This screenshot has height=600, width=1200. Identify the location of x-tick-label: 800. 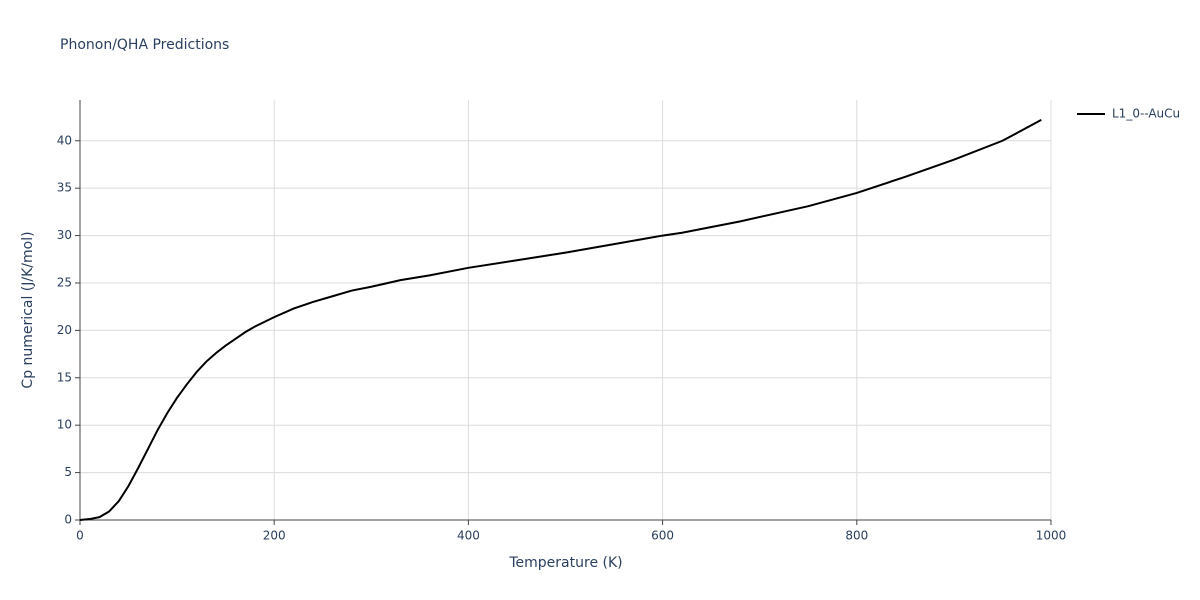
(856, 536).